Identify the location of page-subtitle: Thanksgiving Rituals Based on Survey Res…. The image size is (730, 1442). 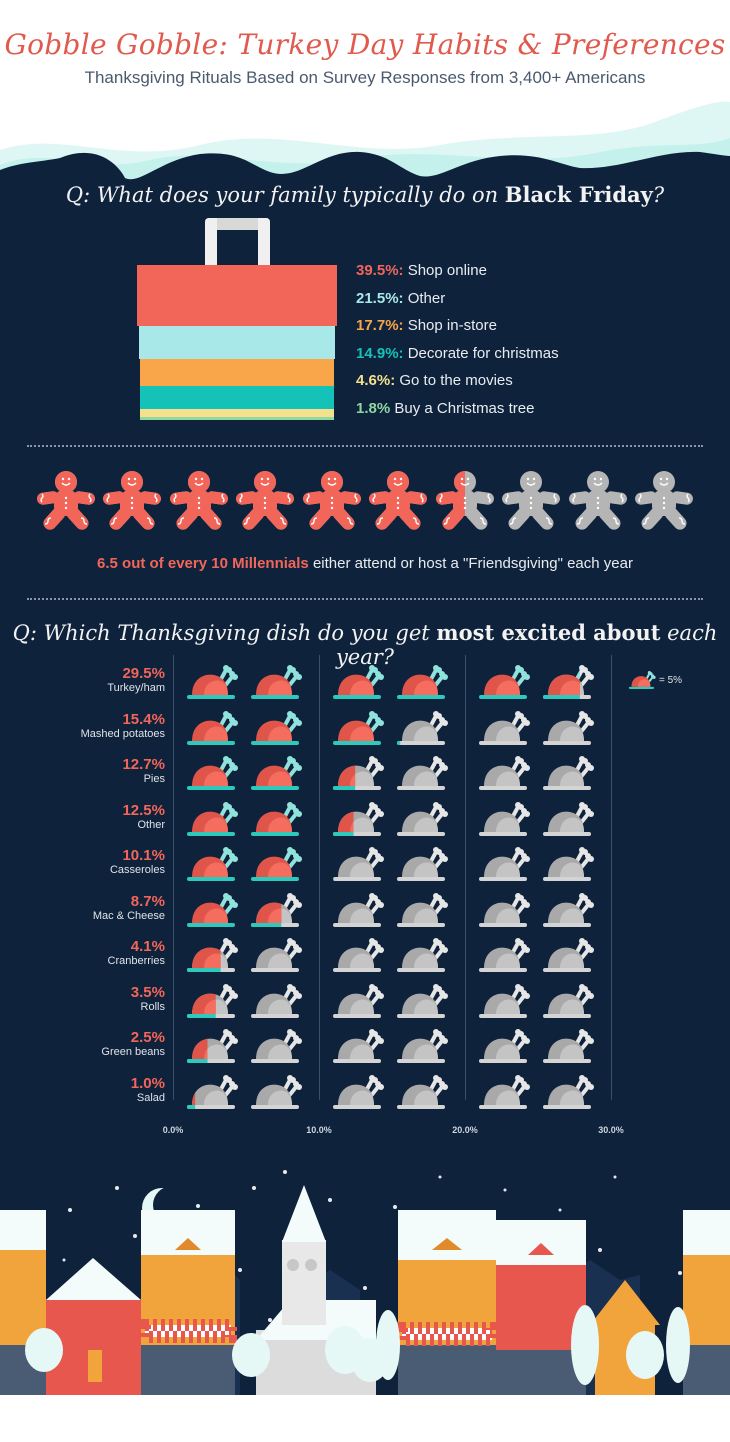
(365, 77).